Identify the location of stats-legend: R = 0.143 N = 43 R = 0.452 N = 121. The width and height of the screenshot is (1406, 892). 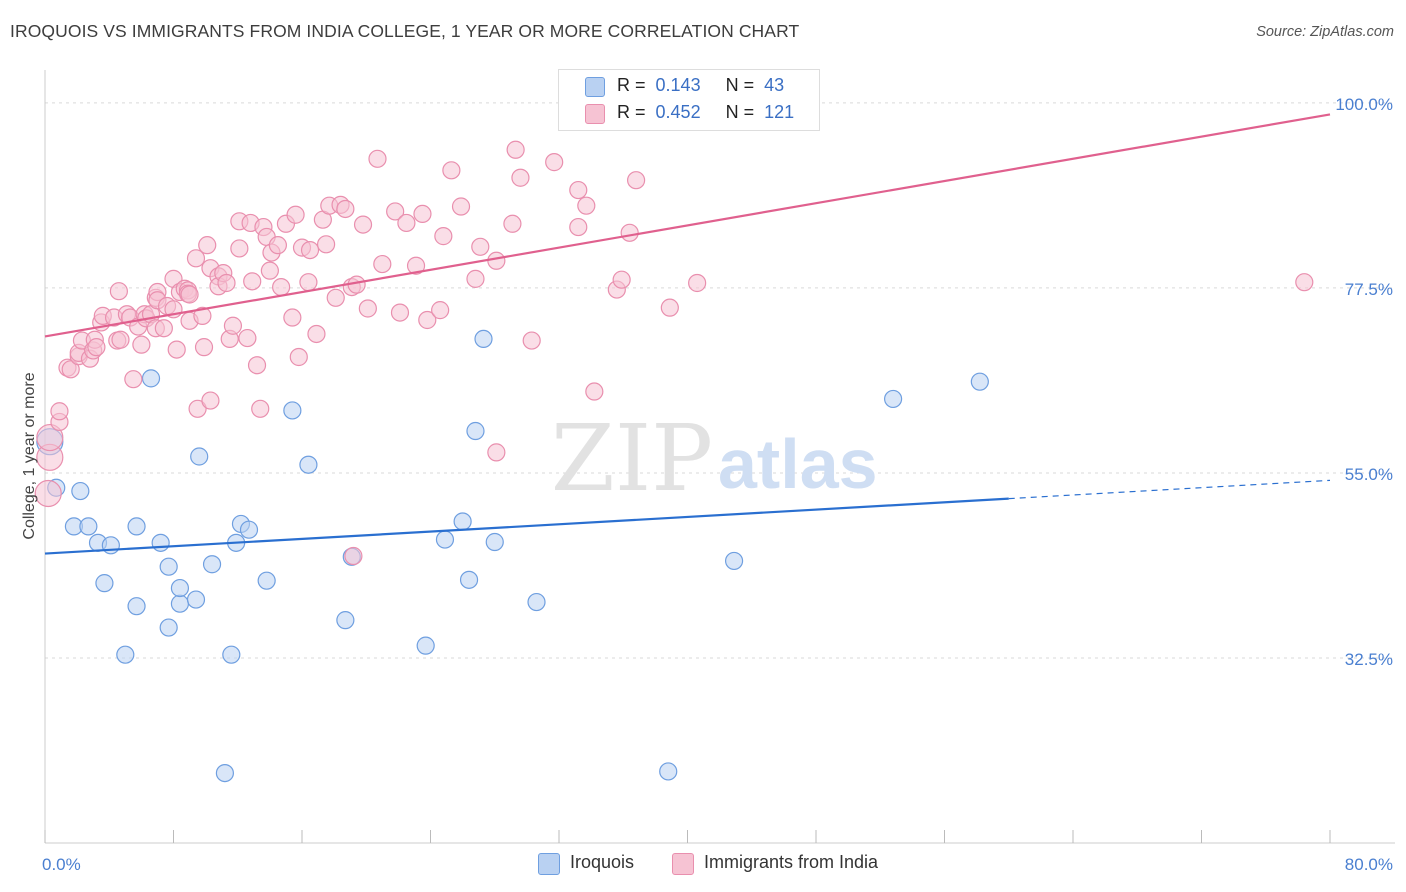
(689, 100).